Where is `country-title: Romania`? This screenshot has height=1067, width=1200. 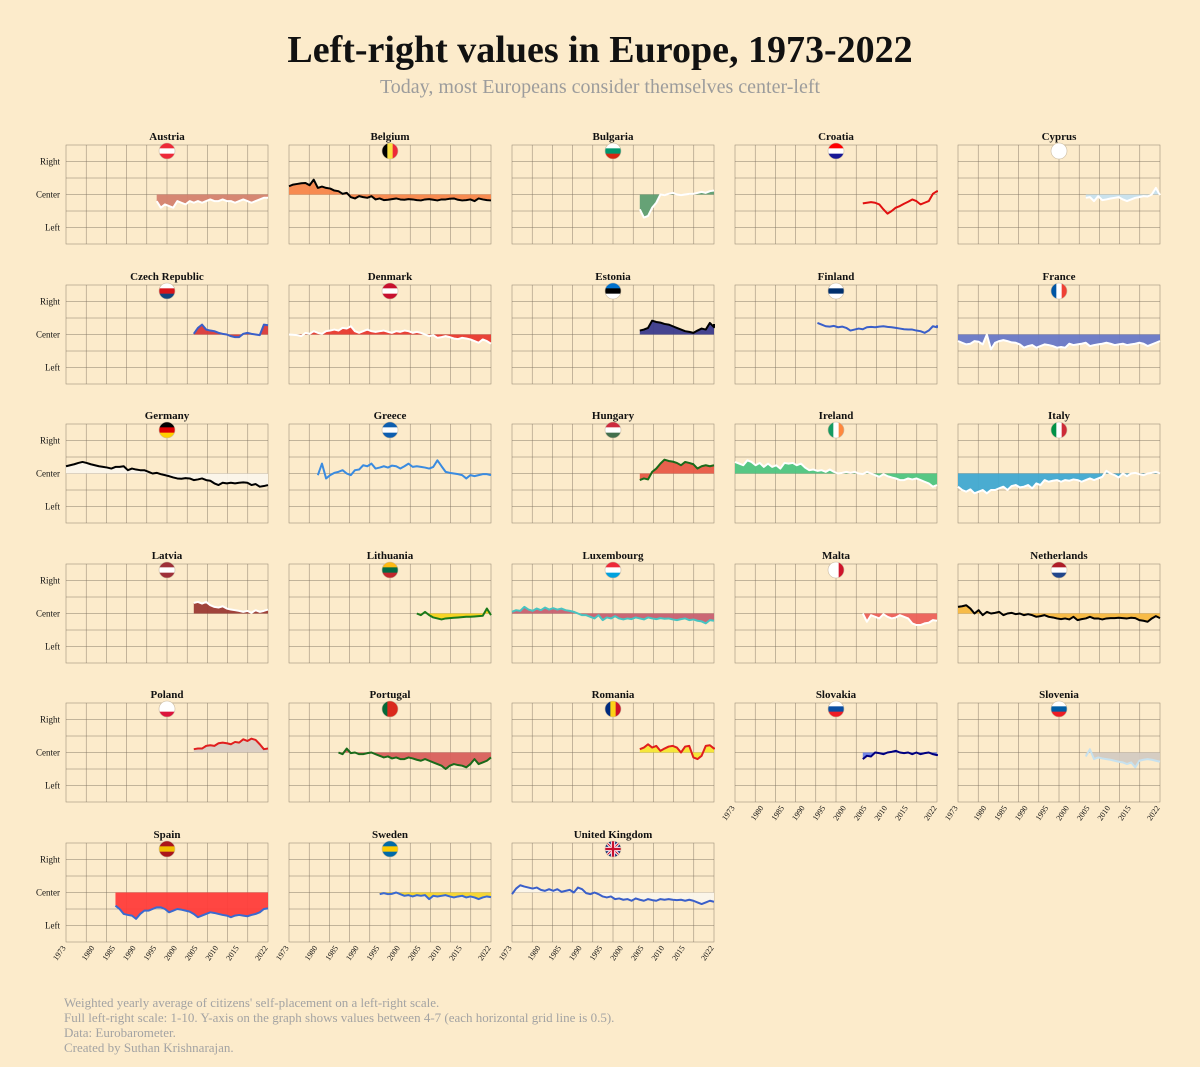
country-title: Romania is located at coordinates (613, 695).